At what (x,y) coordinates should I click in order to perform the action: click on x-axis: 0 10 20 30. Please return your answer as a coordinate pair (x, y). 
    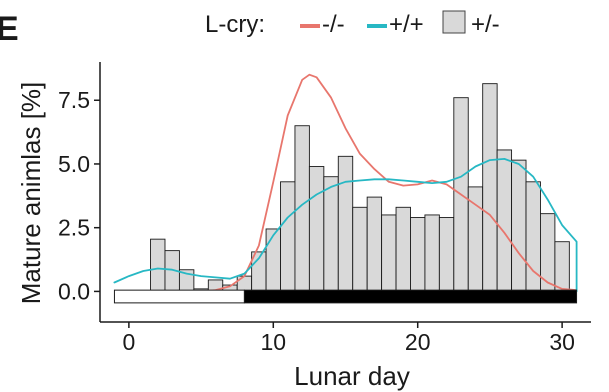
    Looking at the image, I should click on (345, 338).